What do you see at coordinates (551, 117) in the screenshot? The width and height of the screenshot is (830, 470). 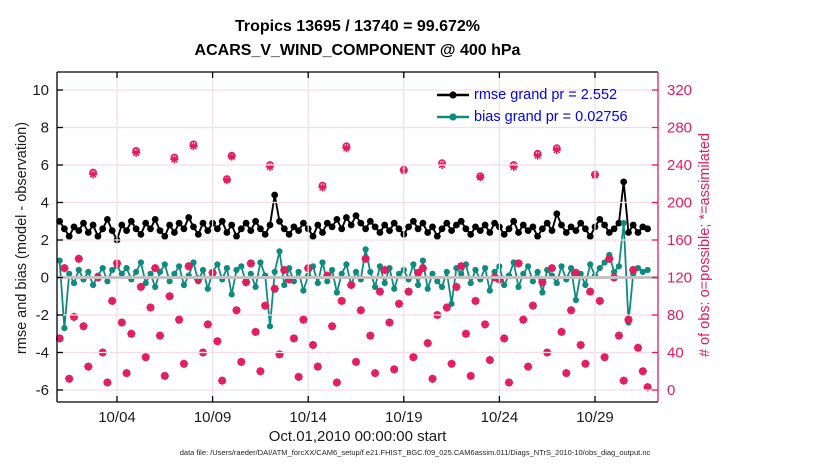 I see `legend-label-bias: bias grand pr = 0.02756` at bounding box center [551, 117].